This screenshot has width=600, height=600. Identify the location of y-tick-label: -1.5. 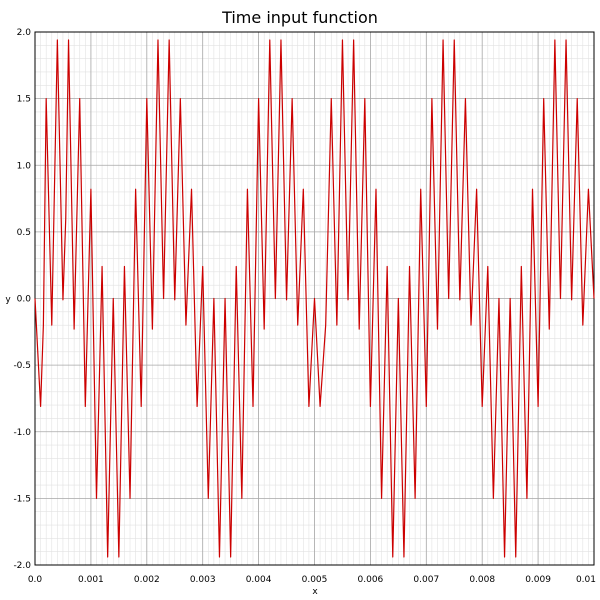
(22, 499).